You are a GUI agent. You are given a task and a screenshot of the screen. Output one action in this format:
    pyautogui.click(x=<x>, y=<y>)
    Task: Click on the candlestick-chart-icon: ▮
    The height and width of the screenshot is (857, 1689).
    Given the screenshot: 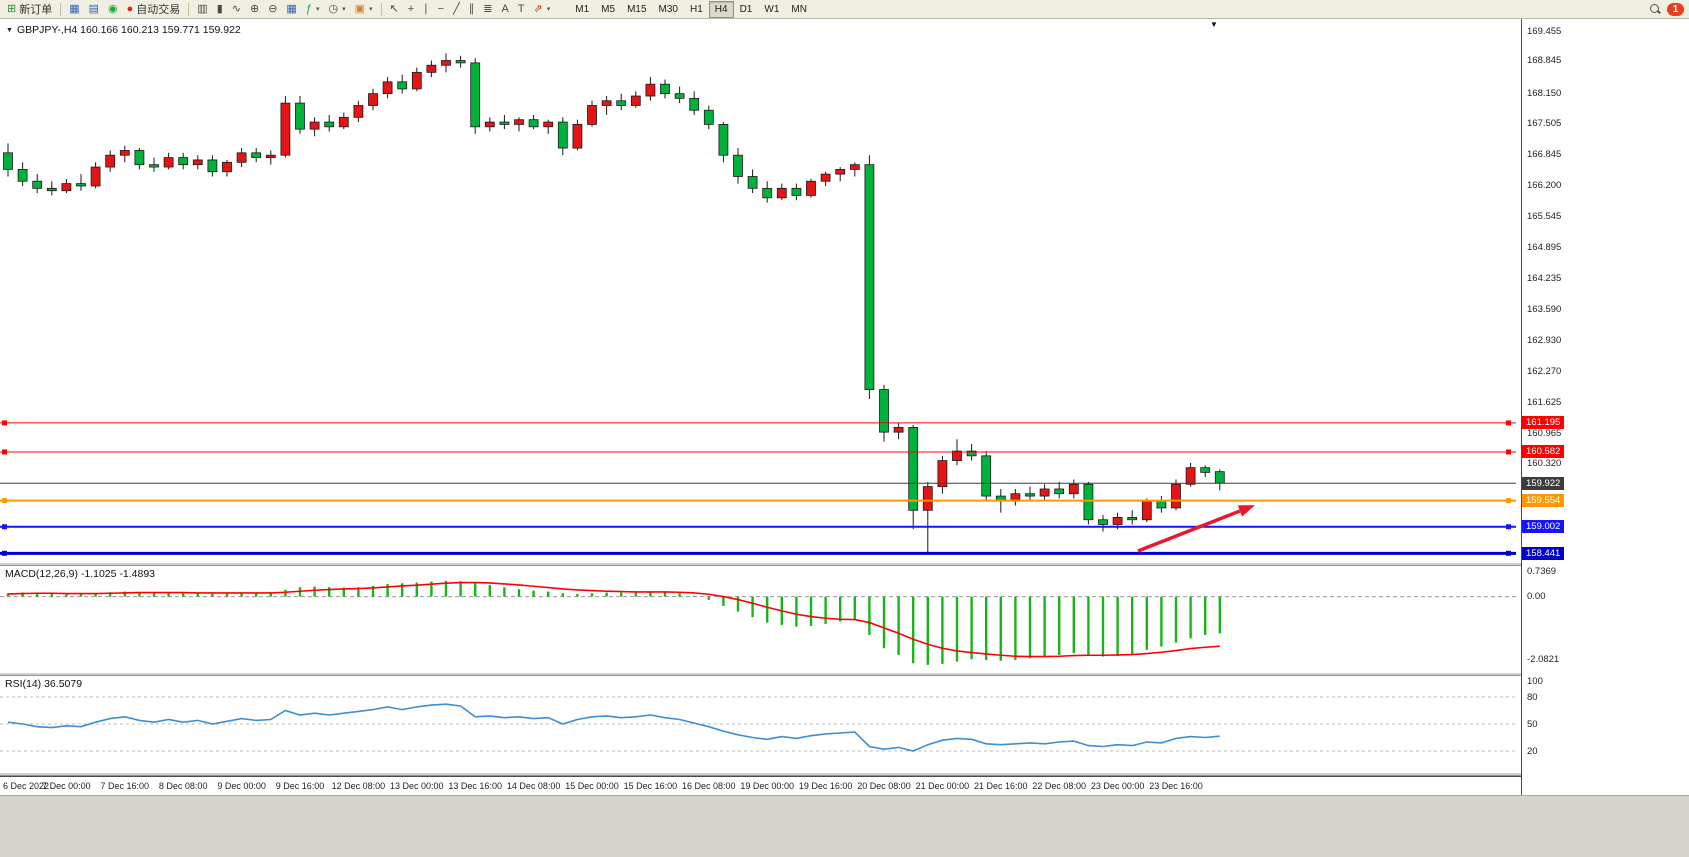 What is the action you would take?
    pyautogui.click(x=219, y=8)
    